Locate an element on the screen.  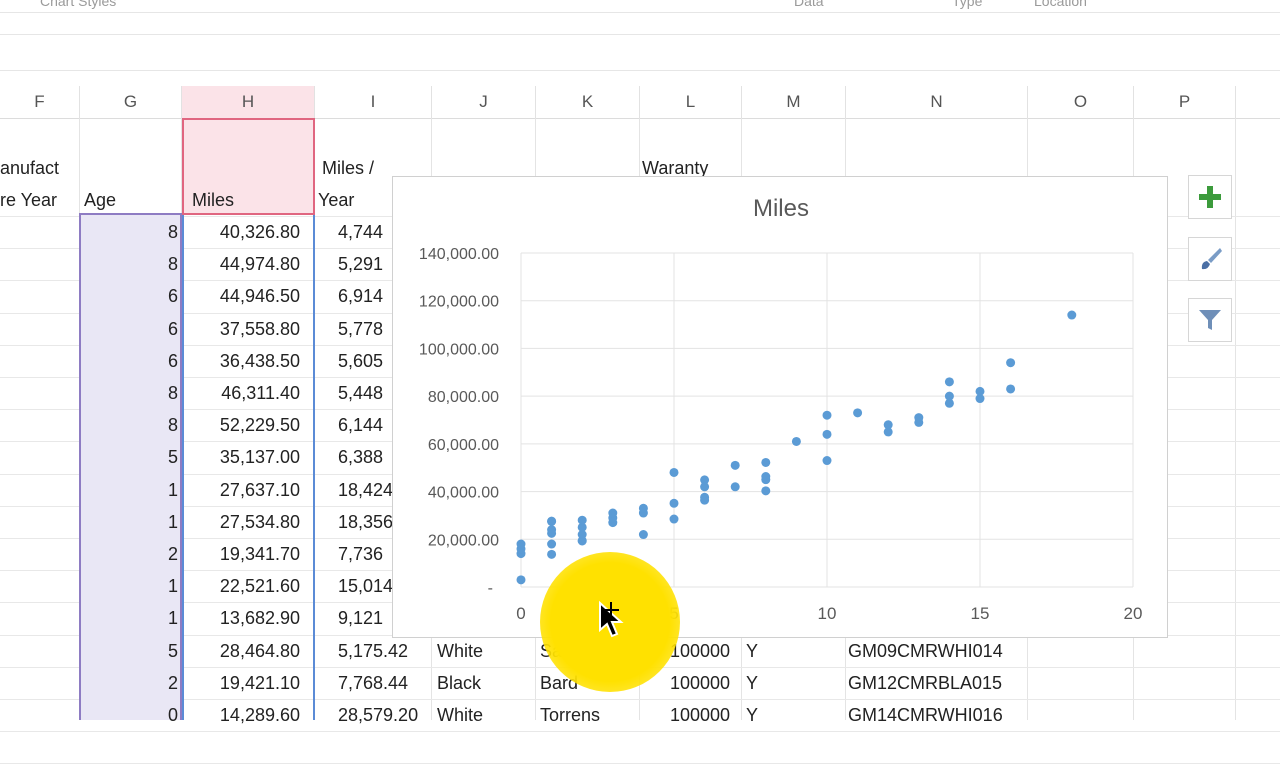
miles-cell: 44,974.80 is located at coordinates (259, 264).